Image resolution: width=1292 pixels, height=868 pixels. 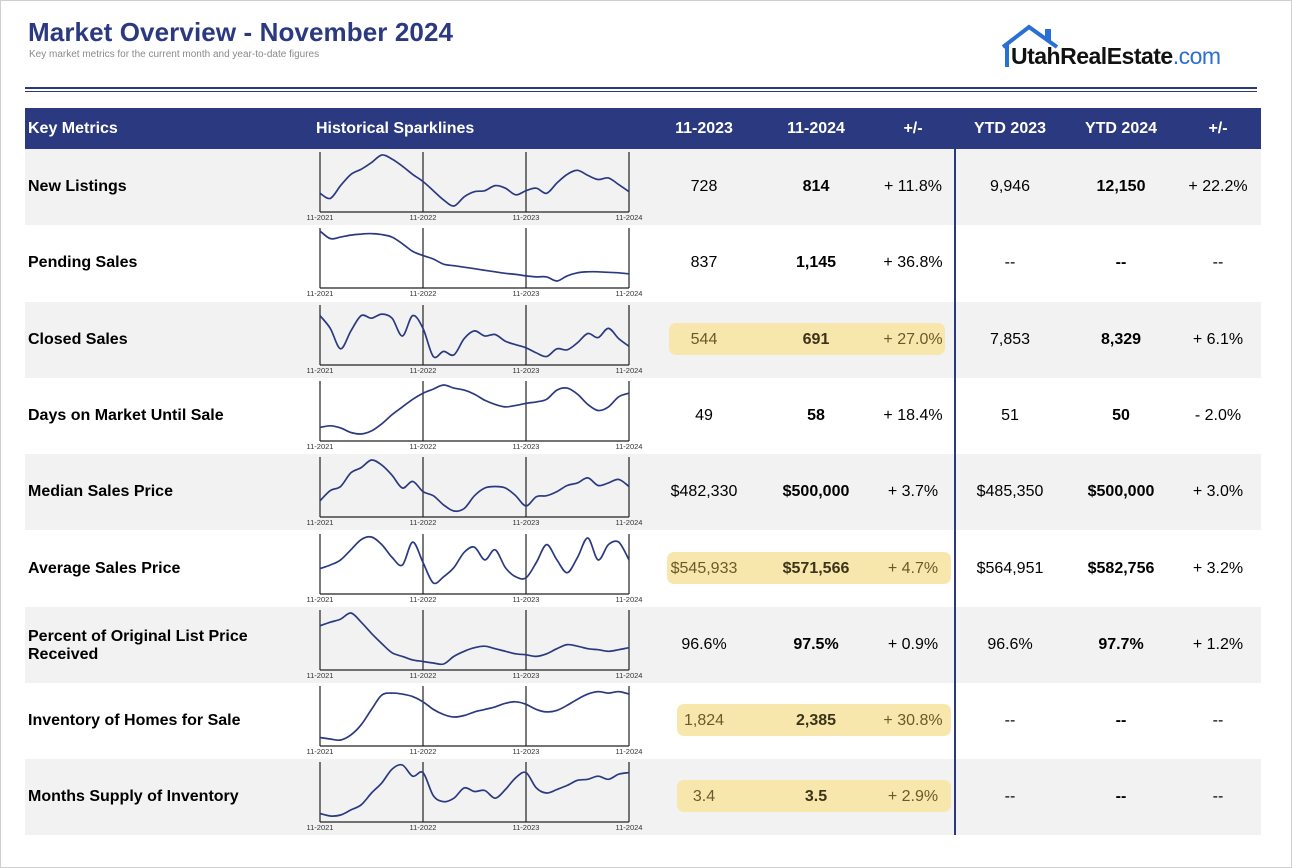 I want to click on cell-ytd2023: 7,853, so click(x=1010, y=339).